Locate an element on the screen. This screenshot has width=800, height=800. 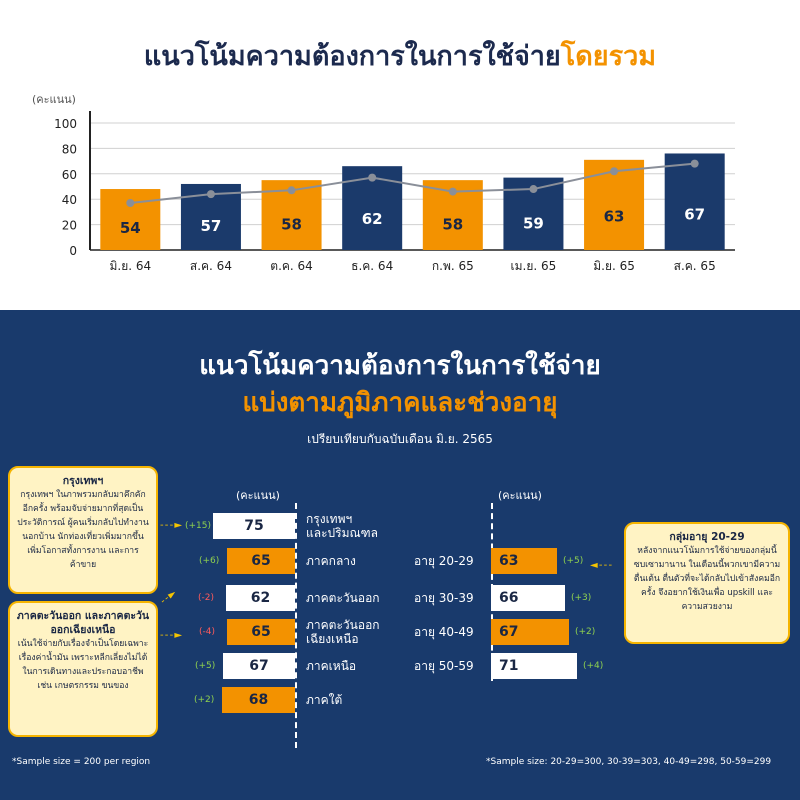
x-tick-label: มิ.ย. 65 is located at coordinates (614, 266).